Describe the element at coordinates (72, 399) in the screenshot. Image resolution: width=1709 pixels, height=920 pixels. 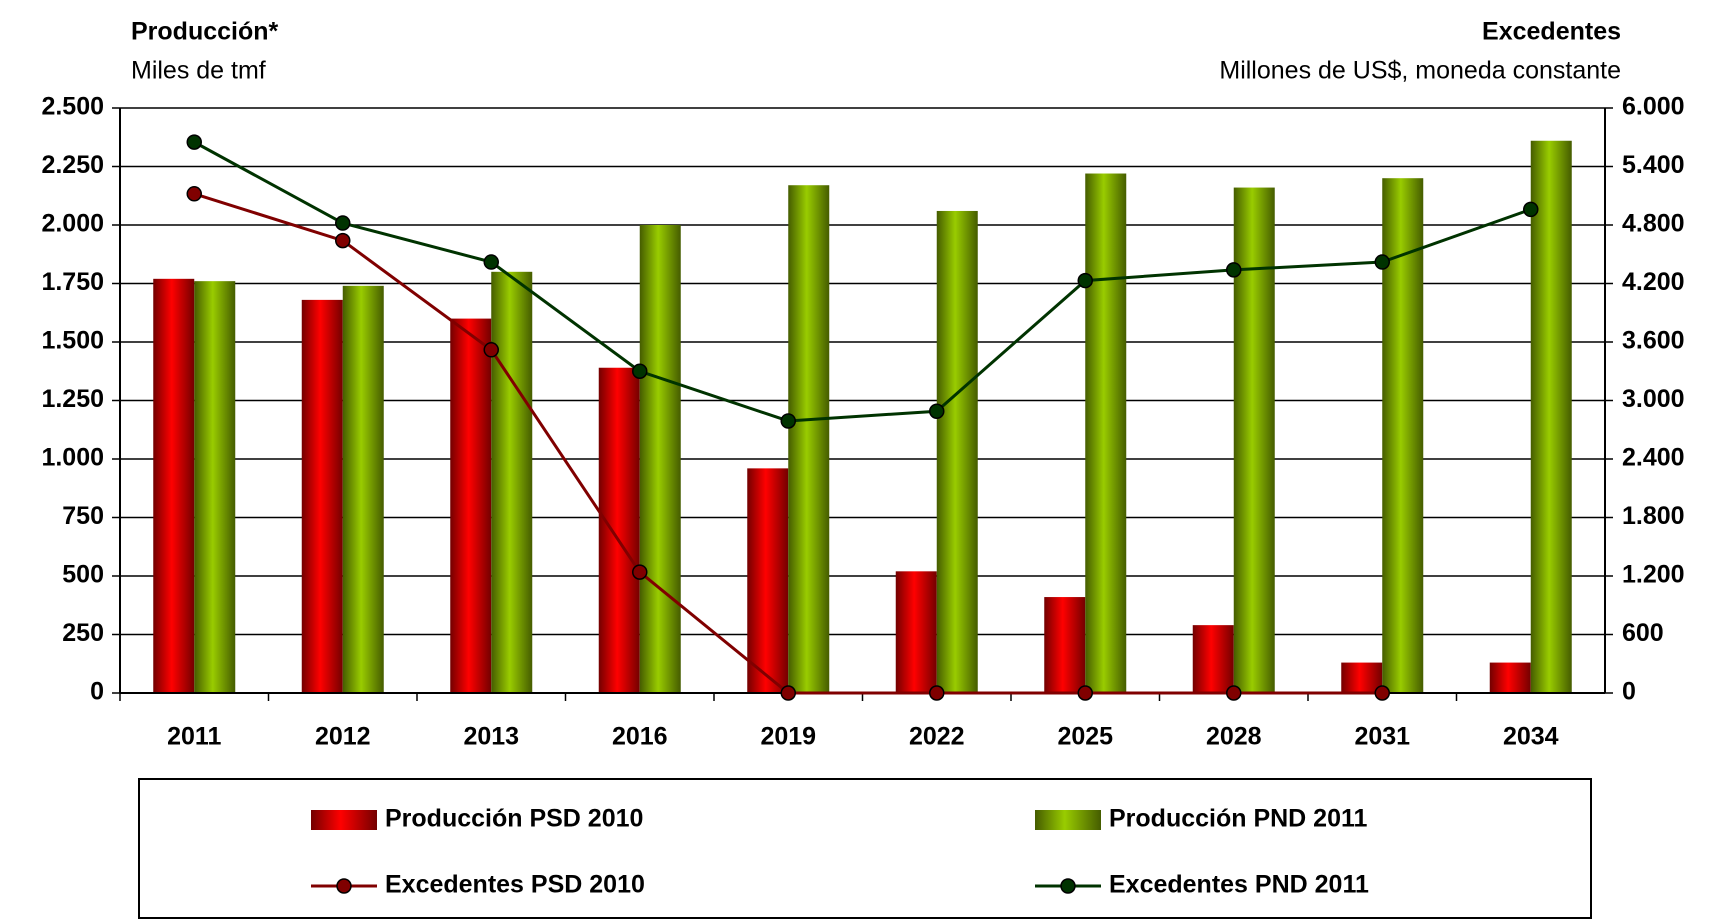
I see `y-tick-label: 1.250` at that location.